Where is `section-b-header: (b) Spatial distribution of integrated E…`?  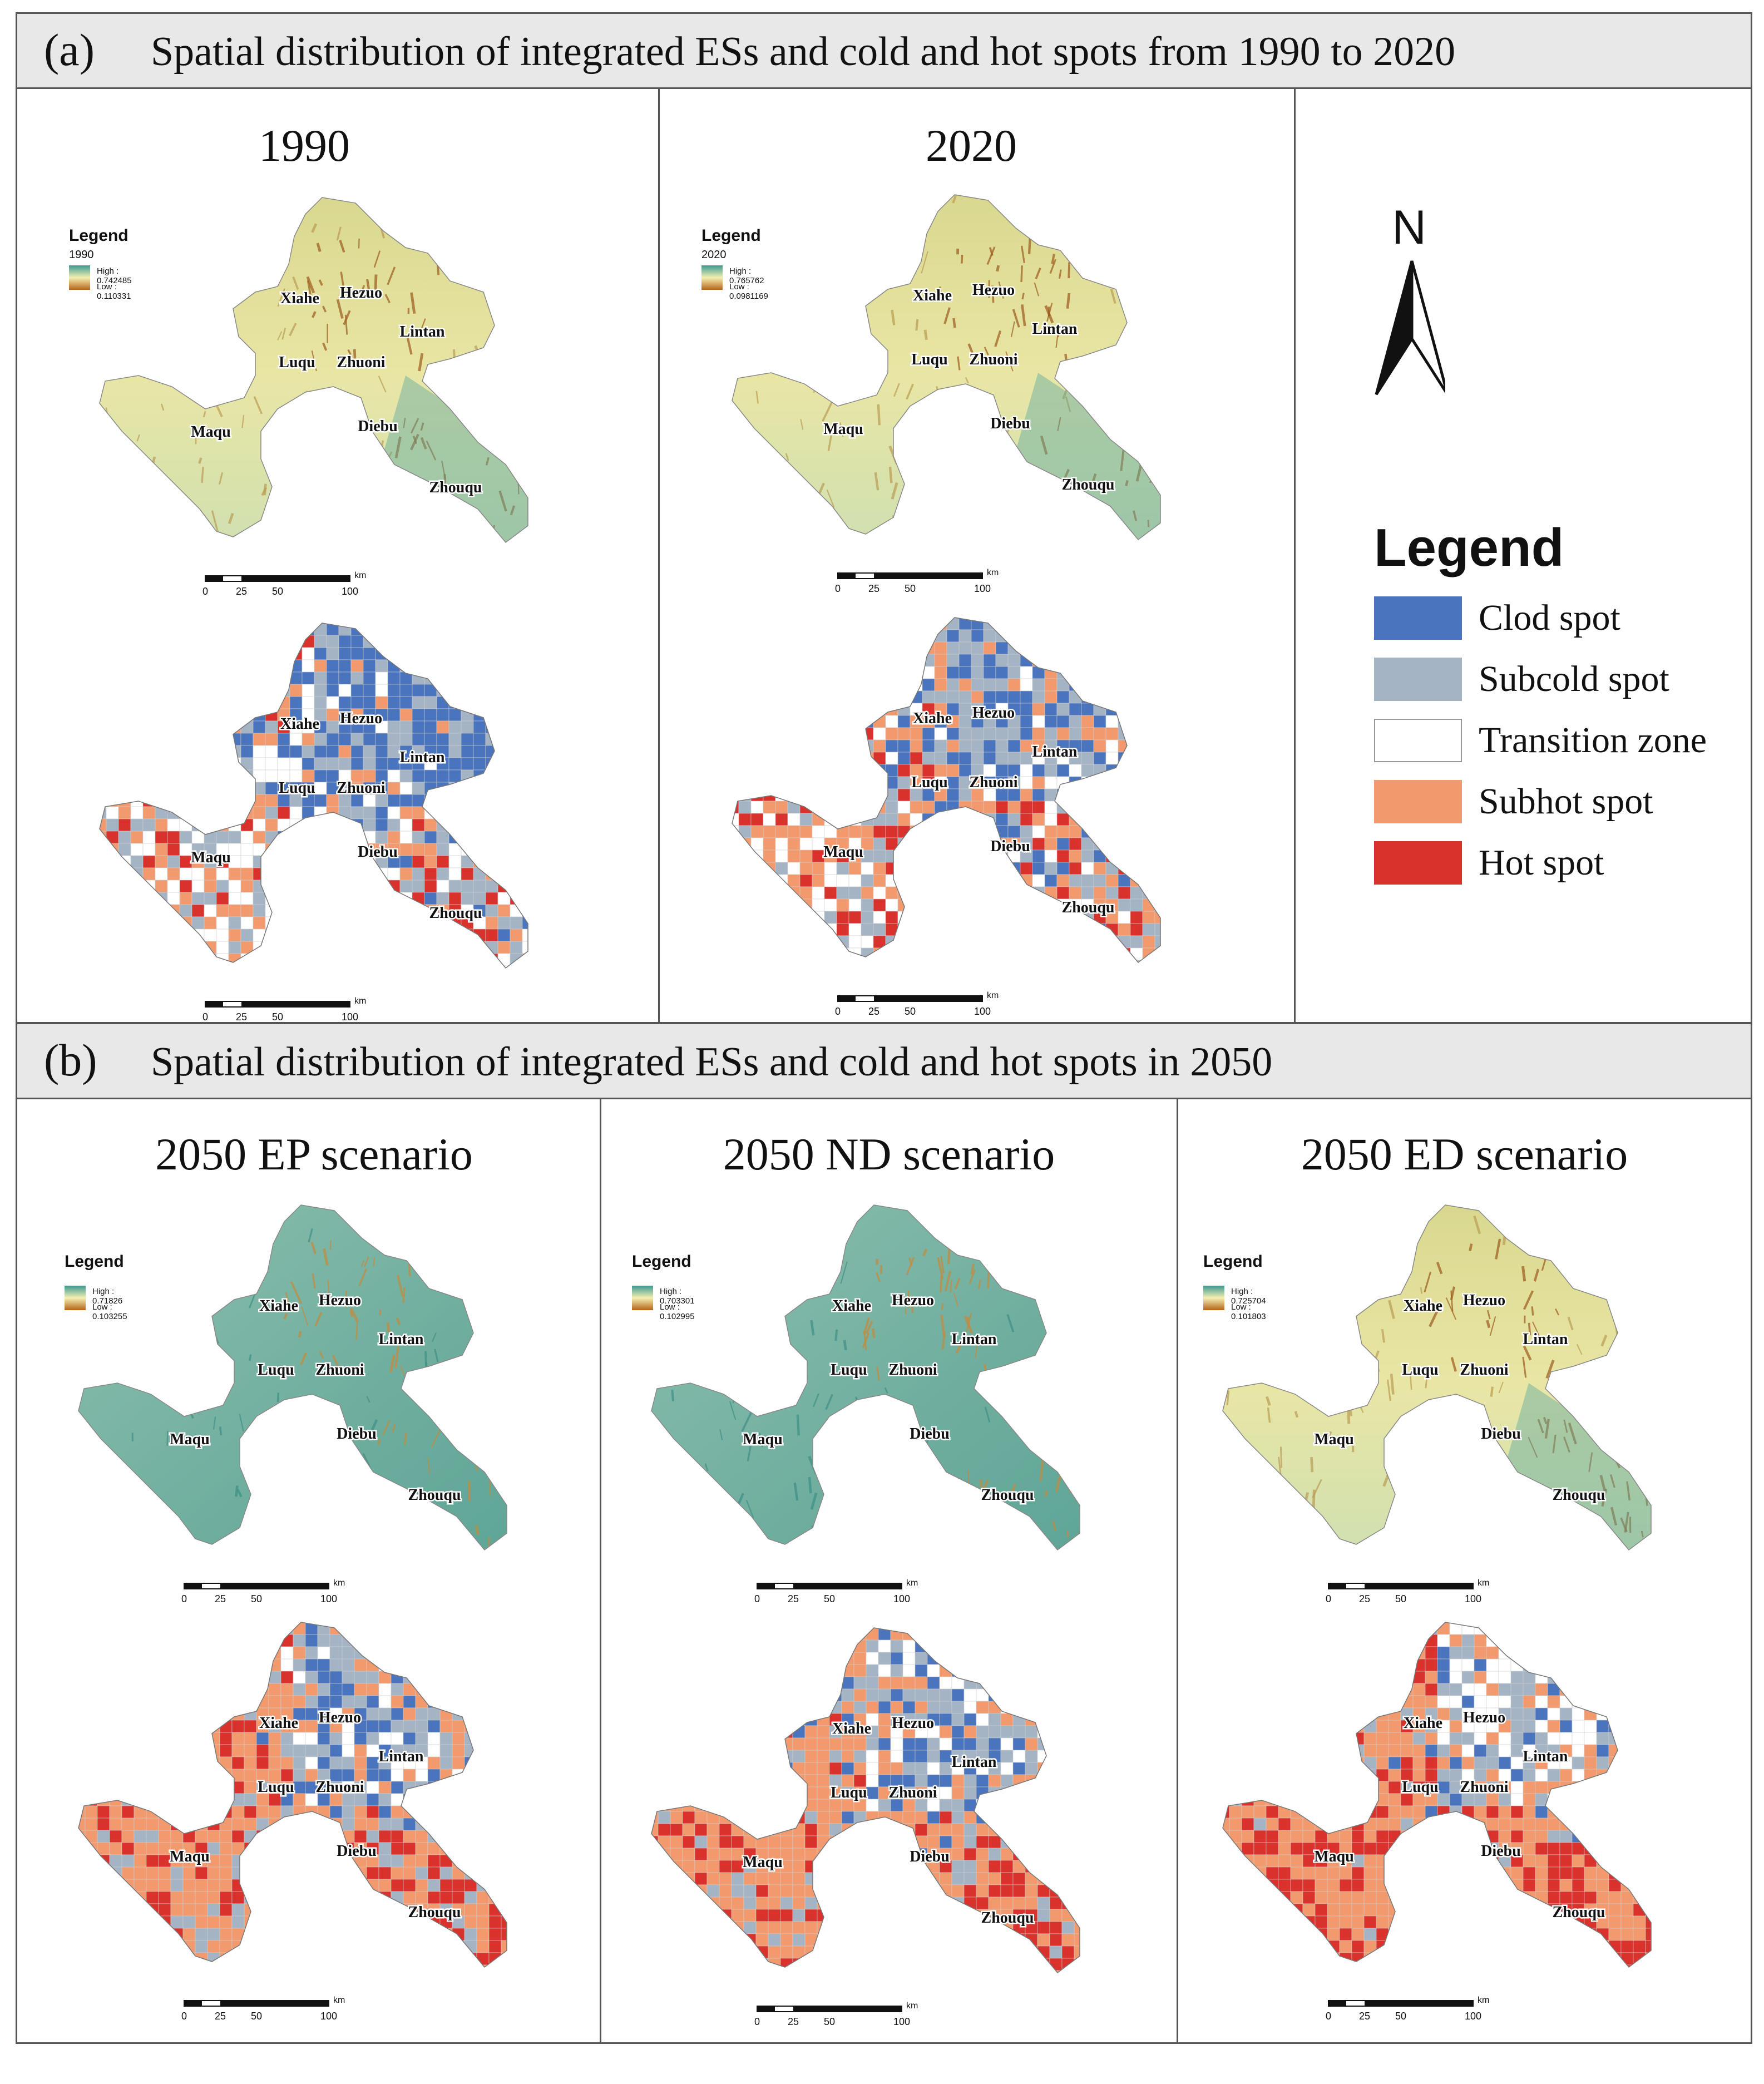
section-b-header: (b) Spatial distribution of integrated E… is located at coordinates (884, 1061).